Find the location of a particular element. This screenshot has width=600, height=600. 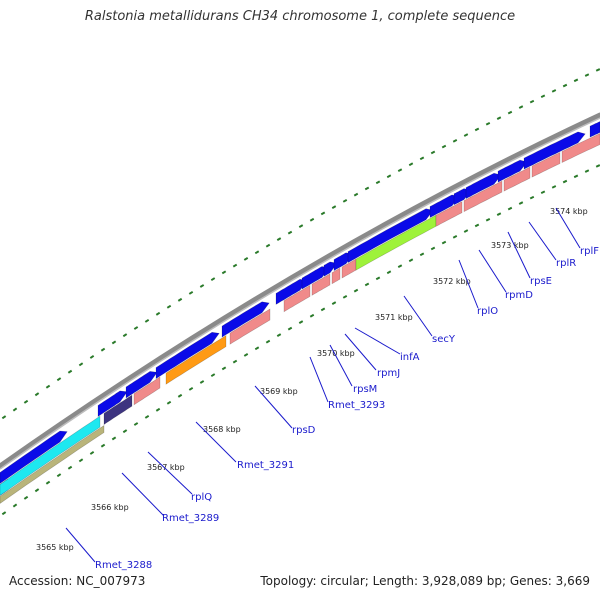

accession-text: Accession: NC_007973 is located at coordinates (77, 581).